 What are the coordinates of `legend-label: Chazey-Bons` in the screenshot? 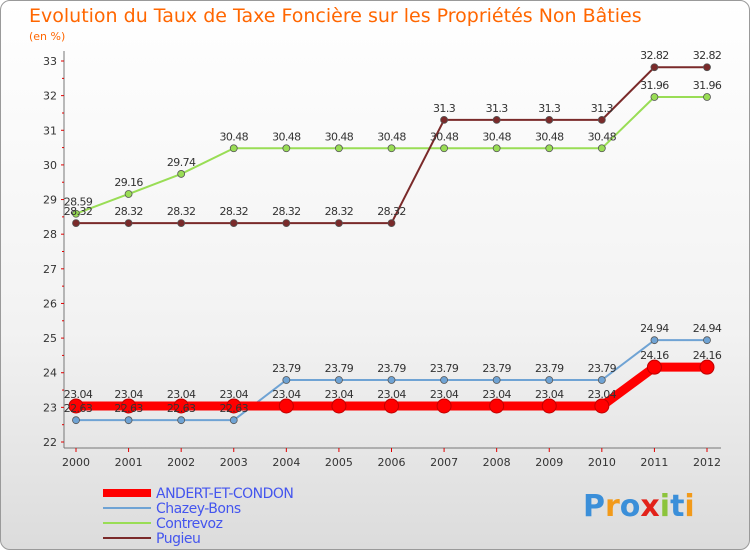 It's located at (198, 509).